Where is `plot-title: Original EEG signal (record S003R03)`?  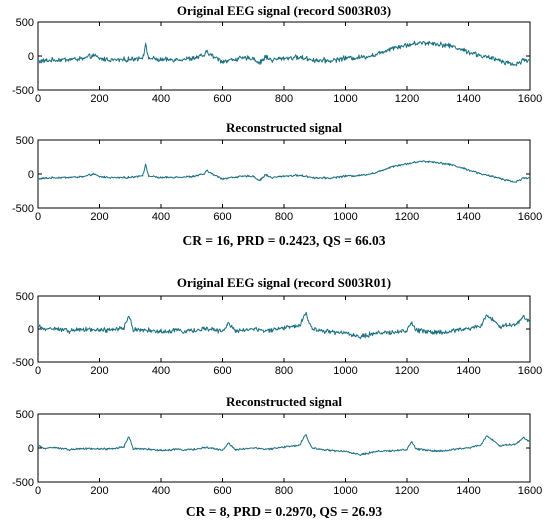
plot-title: Original EEG signal (record S003R03) is located at coordinates (284, 10).